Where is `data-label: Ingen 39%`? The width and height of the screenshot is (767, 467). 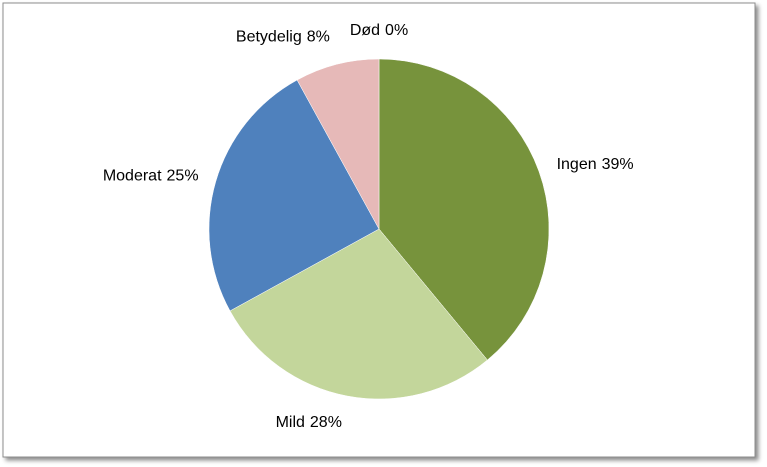 data-label: Ingen 39% is located at coordinates (595, 164).